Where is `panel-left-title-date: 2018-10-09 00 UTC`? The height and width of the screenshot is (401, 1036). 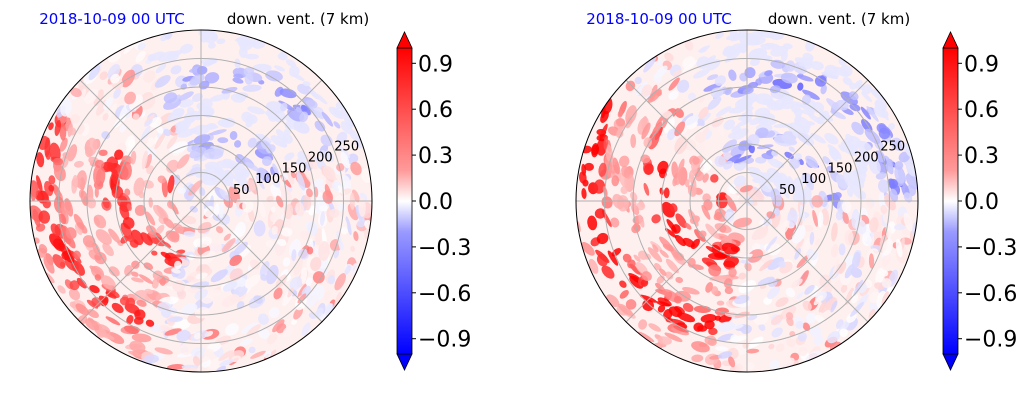 panel-left-title-date: 2018-10-09 00 UTC is located at coordinates (112, 19).